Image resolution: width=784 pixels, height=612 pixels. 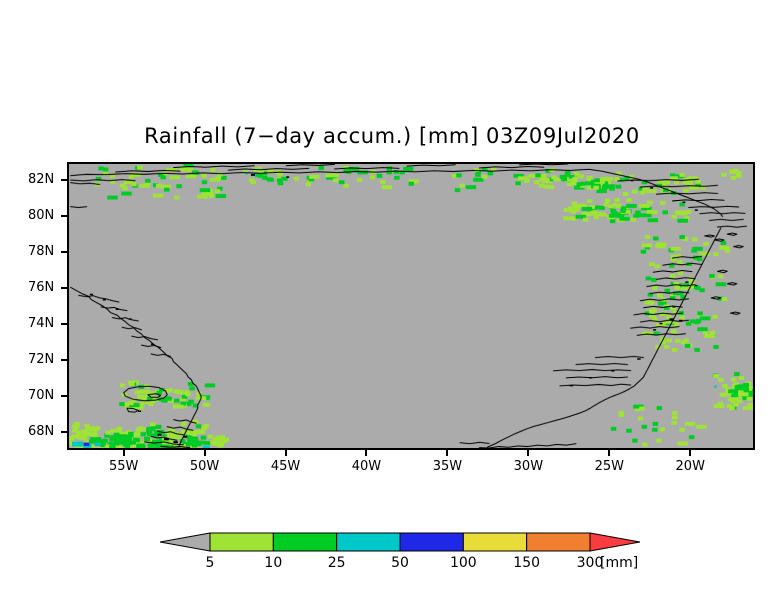 What do you see at coordinates (285, 466) in the screenshot?
I see `x-tick-label-45w: 45W` at bounding box center [285, 466].